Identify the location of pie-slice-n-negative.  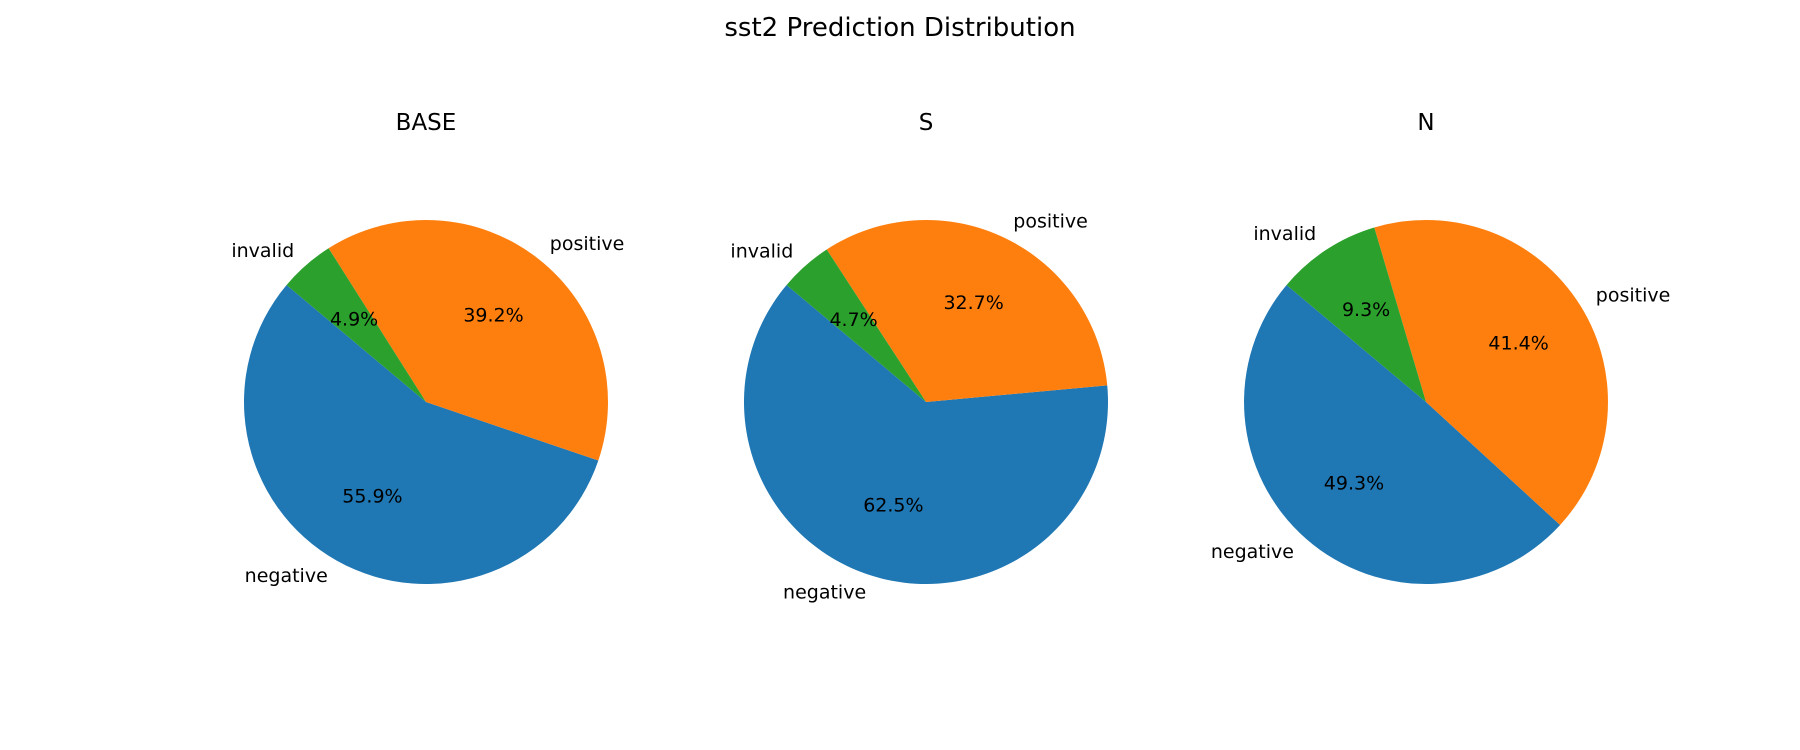
(1402, 434).